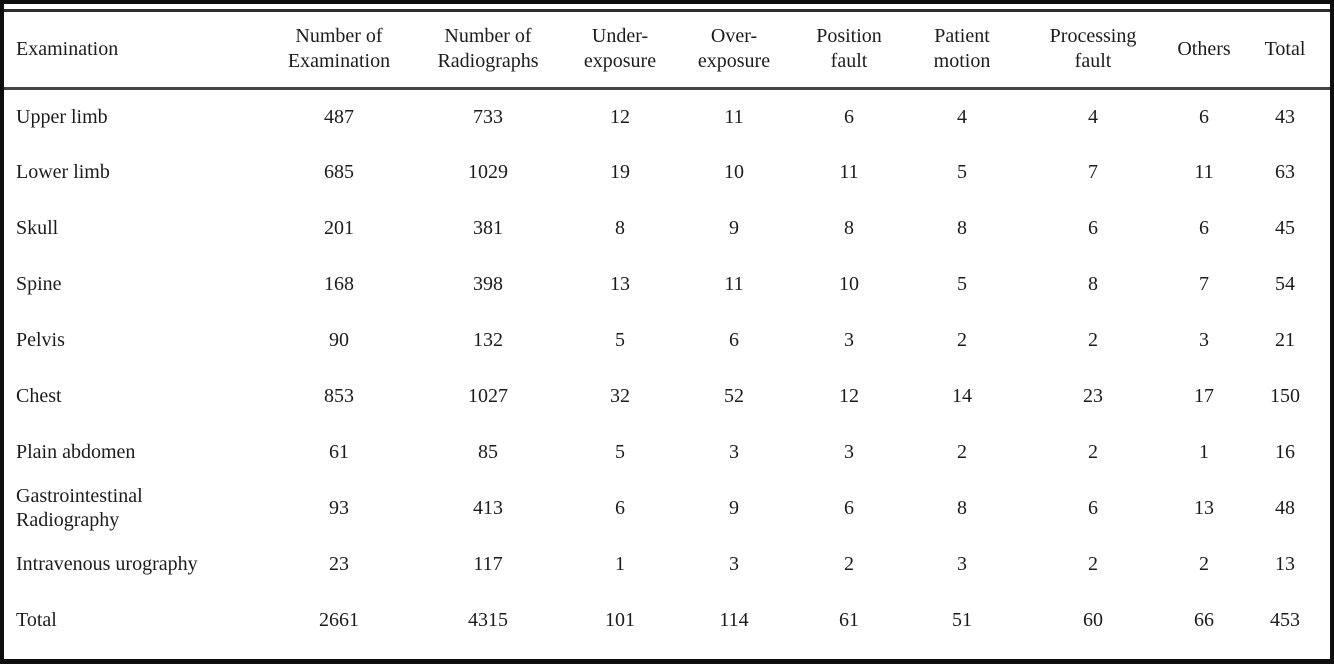 The width and height of the screenshot is (1334, 664). What do you see at coordinates (1285, 396) in the screenshot?
I see `cell-chest-total: 150` at bounding box center [1285, 396].